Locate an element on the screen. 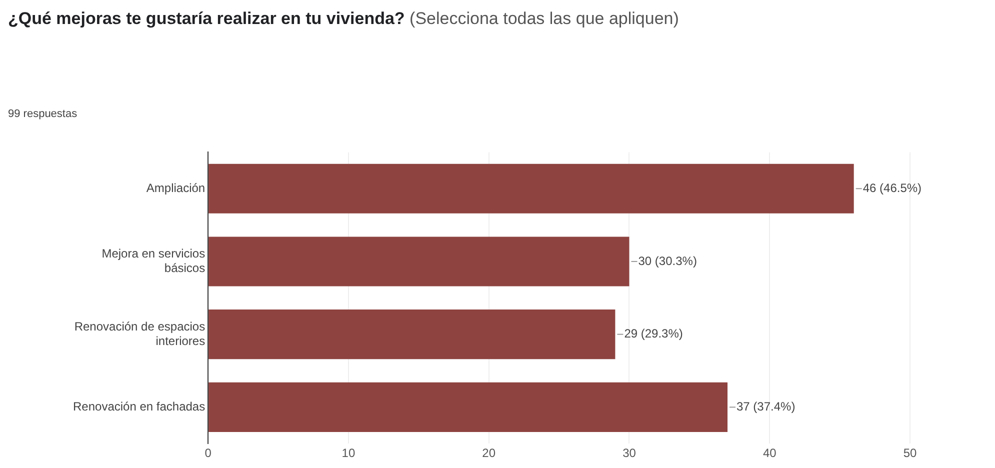 Image resolution: width=995 pixels, height=468 pixels. data-label: 30 (30.3%) is located at coordinates (667, 261).